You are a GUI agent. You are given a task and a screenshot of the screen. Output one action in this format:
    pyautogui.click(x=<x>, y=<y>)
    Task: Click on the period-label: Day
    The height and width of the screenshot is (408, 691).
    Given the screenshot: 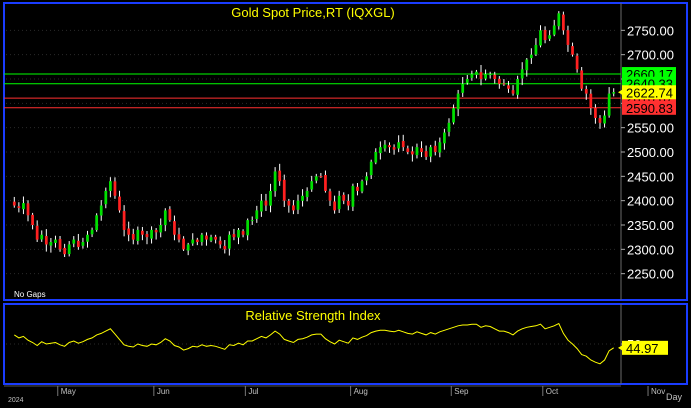 What is the action you would take?
    pyautogui.click(x=674, y=397)
    